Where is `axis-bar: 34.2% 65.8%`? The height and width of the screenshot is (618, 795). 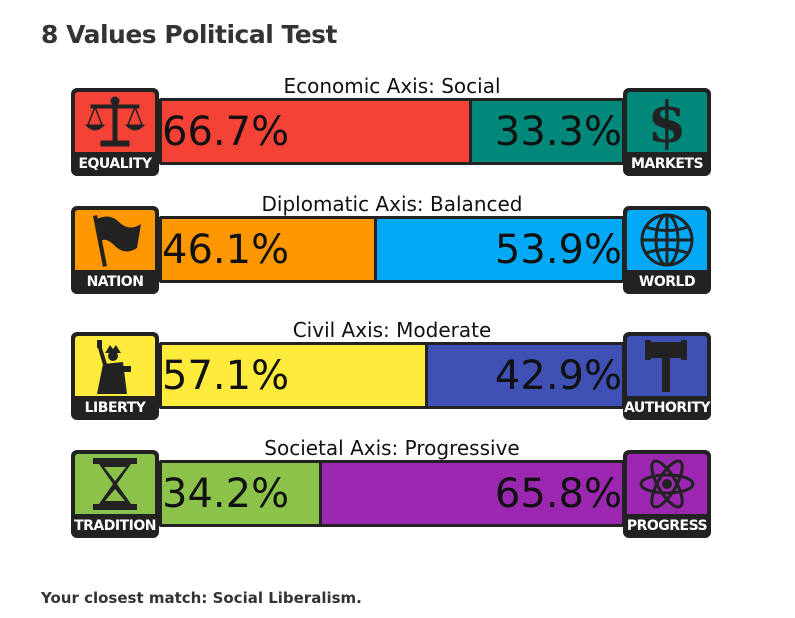
axis-bar: 34.2% 65.8% is located at coordinates (392, 493).